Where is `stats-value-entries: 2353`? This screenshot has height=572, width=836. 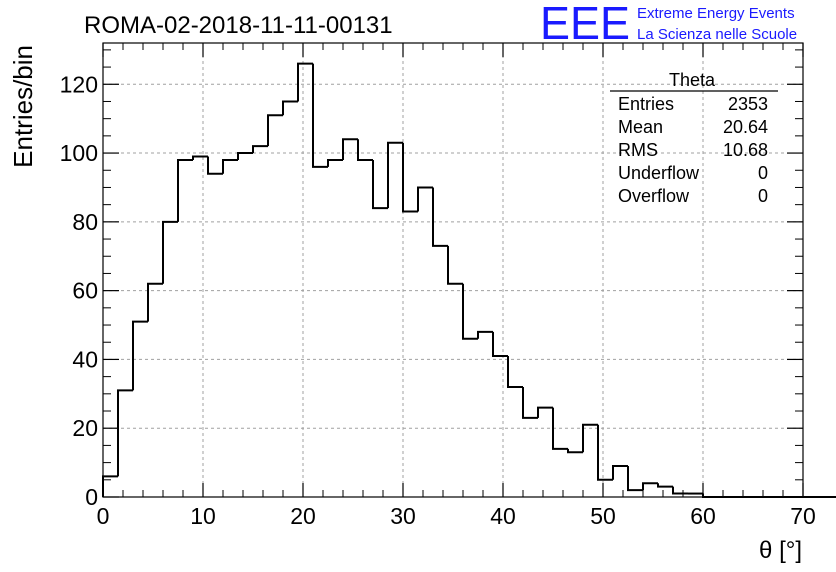 stats-value-entries: 2353 is located at coordinates (748, 104).